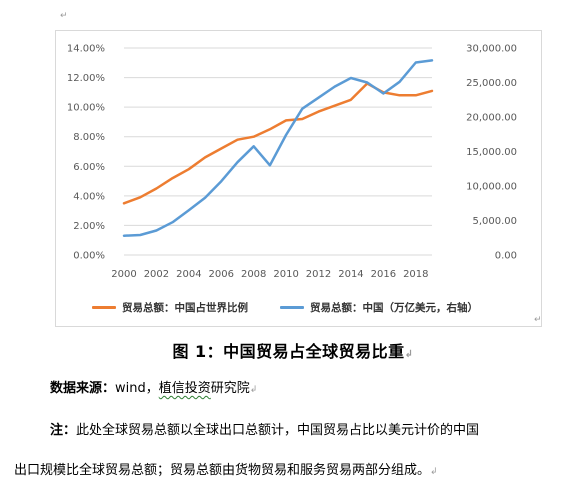  I want to click on note-text-2: 出口规模比全球贸易总额；贸易总额由货物贸易和服务贸易两部分组成。, so click(222, 470).